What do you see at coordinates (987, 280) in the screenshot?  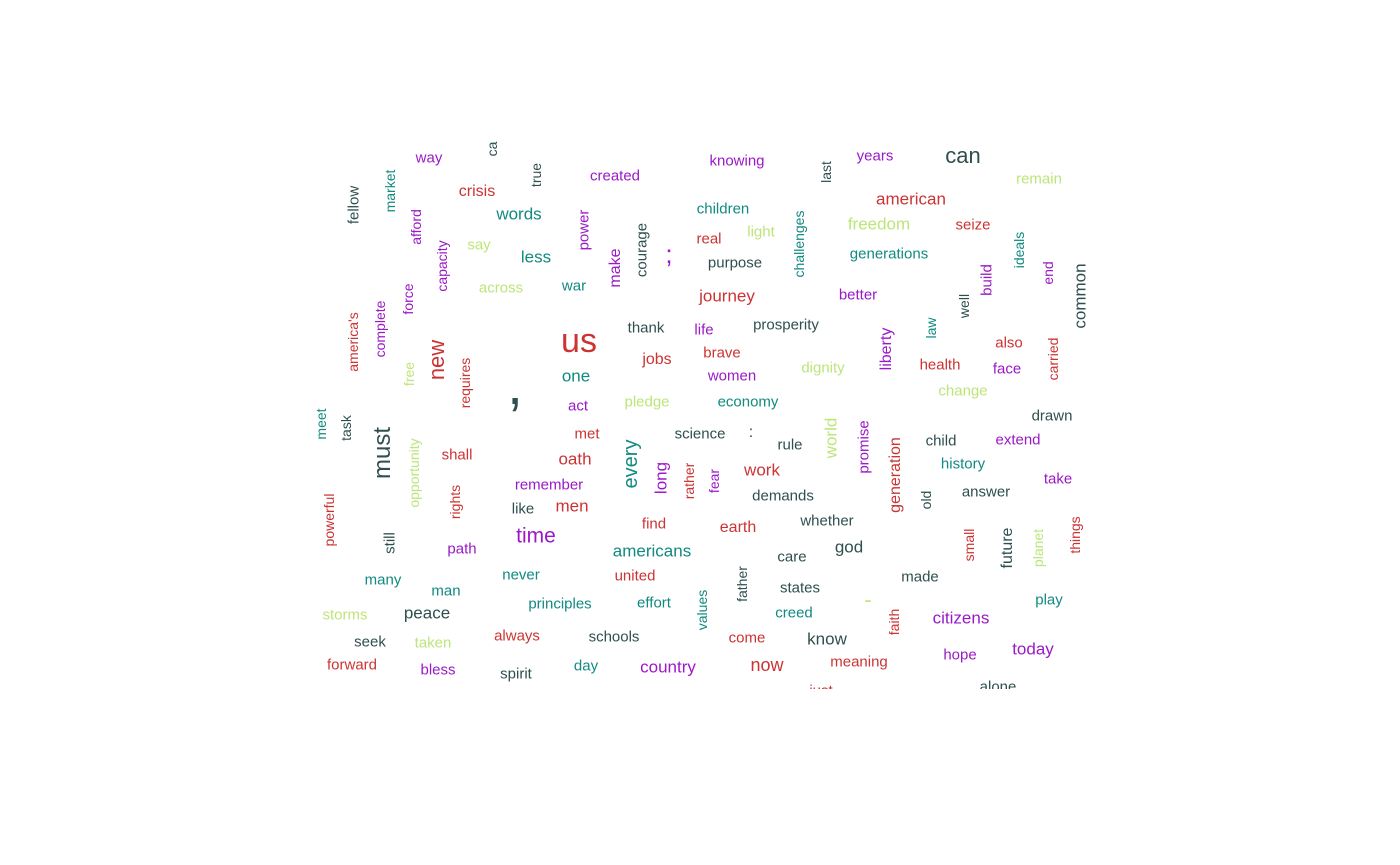 I see `cloud-word: build` at bounding box center [987, 280].